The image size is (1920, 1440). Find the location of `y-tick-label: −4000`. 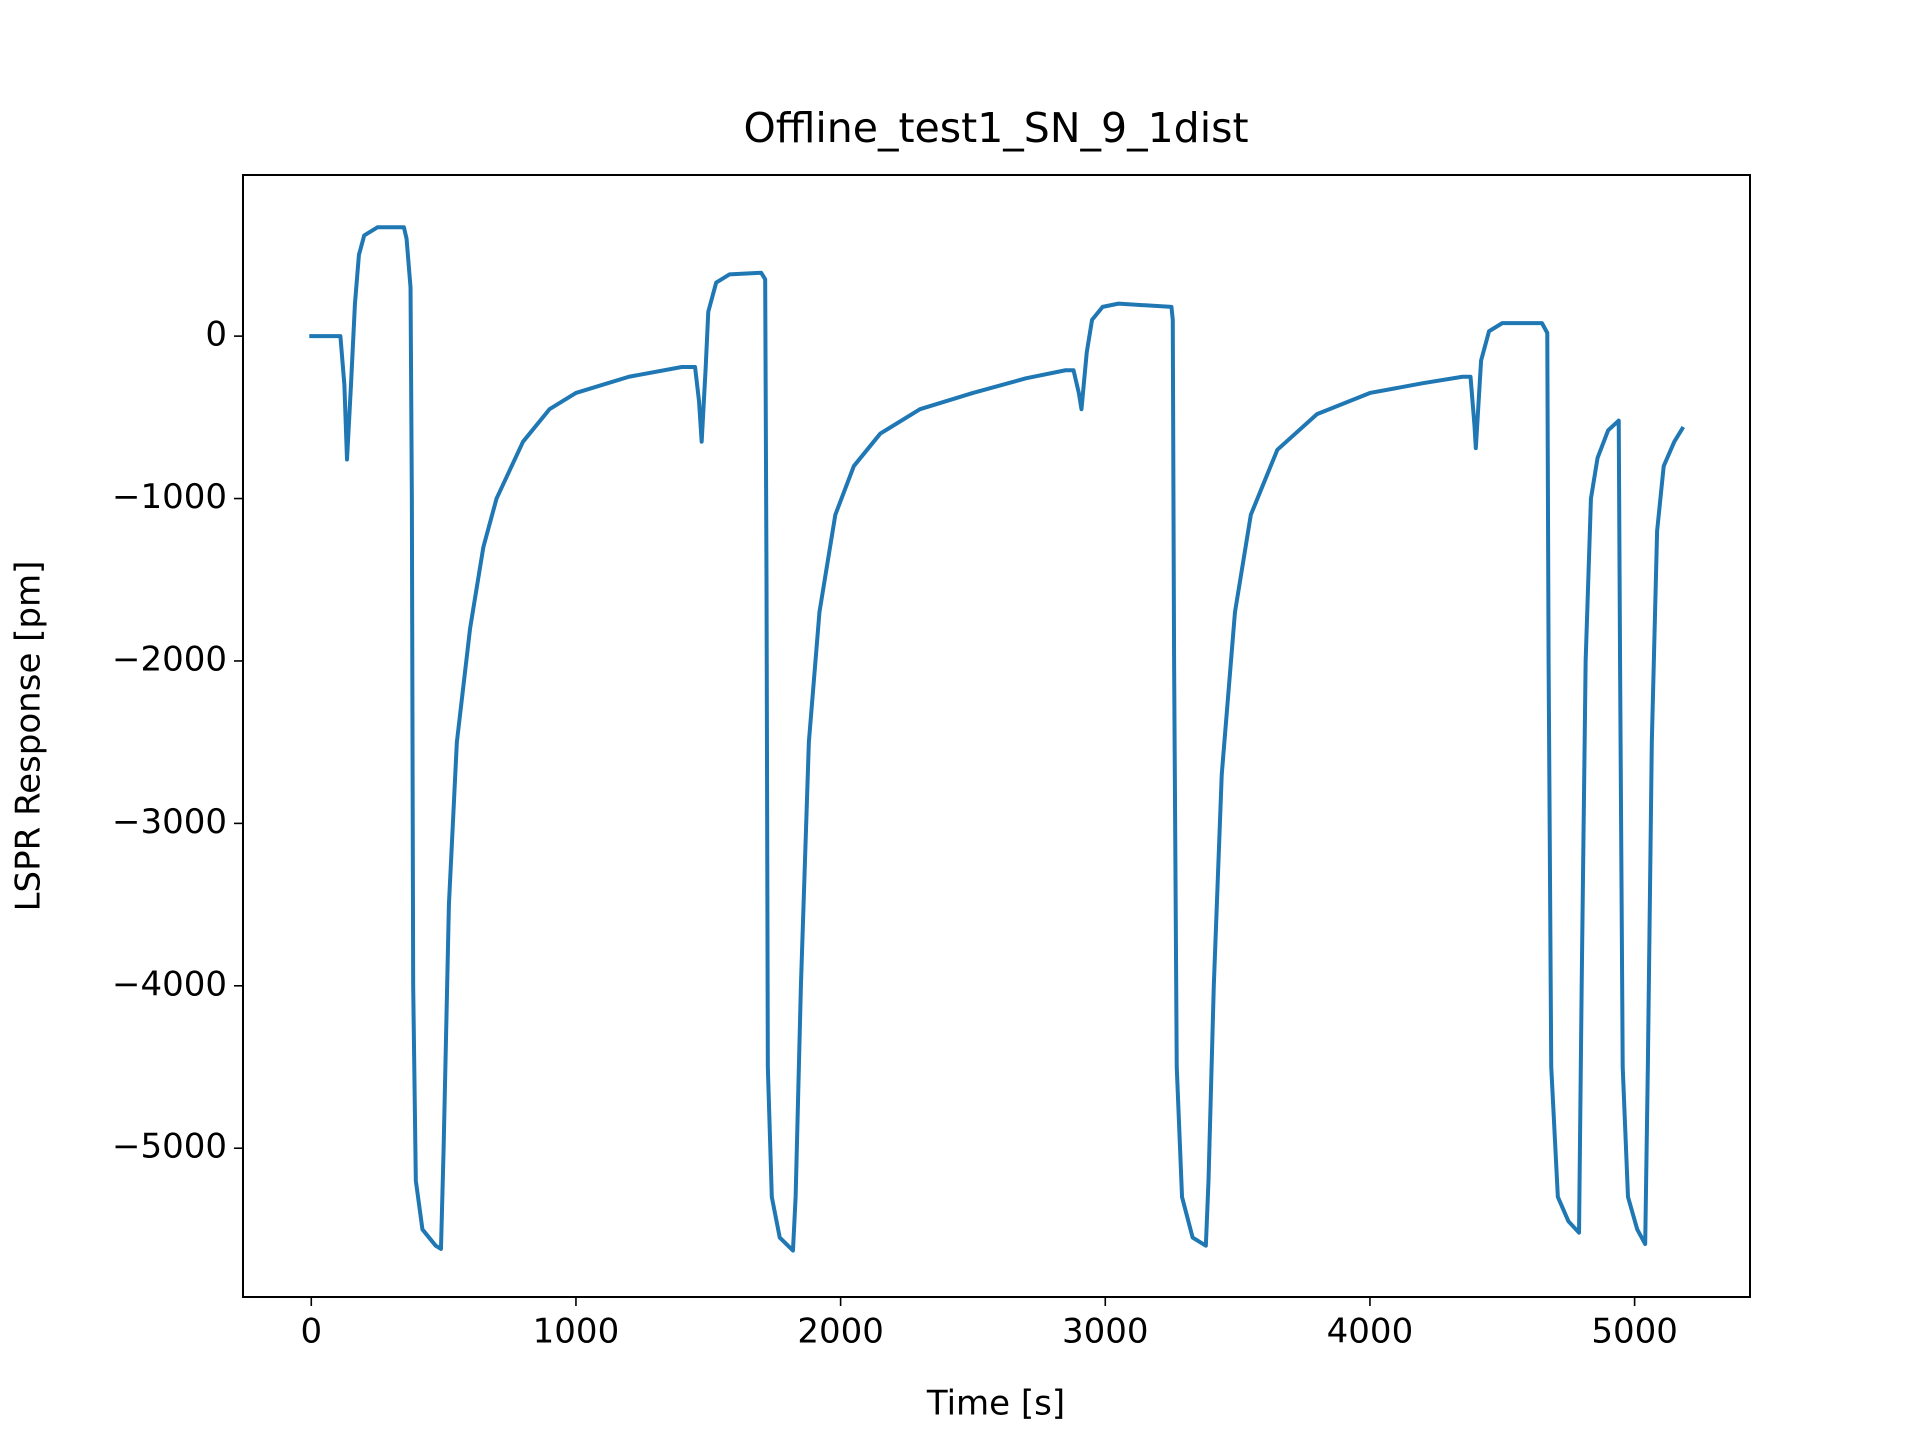

y-tick-label: −4000 is located at coordinates (169, 984).